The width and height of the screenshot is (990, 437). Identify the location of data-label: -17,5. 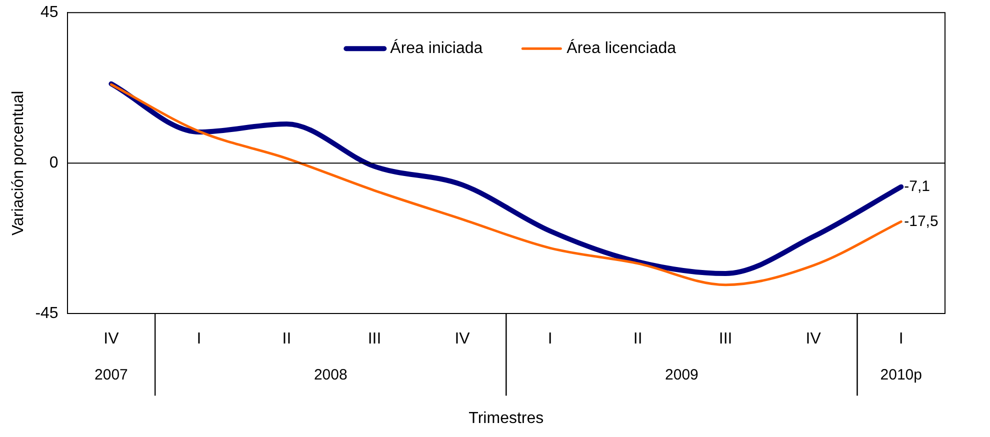
(921, 221).